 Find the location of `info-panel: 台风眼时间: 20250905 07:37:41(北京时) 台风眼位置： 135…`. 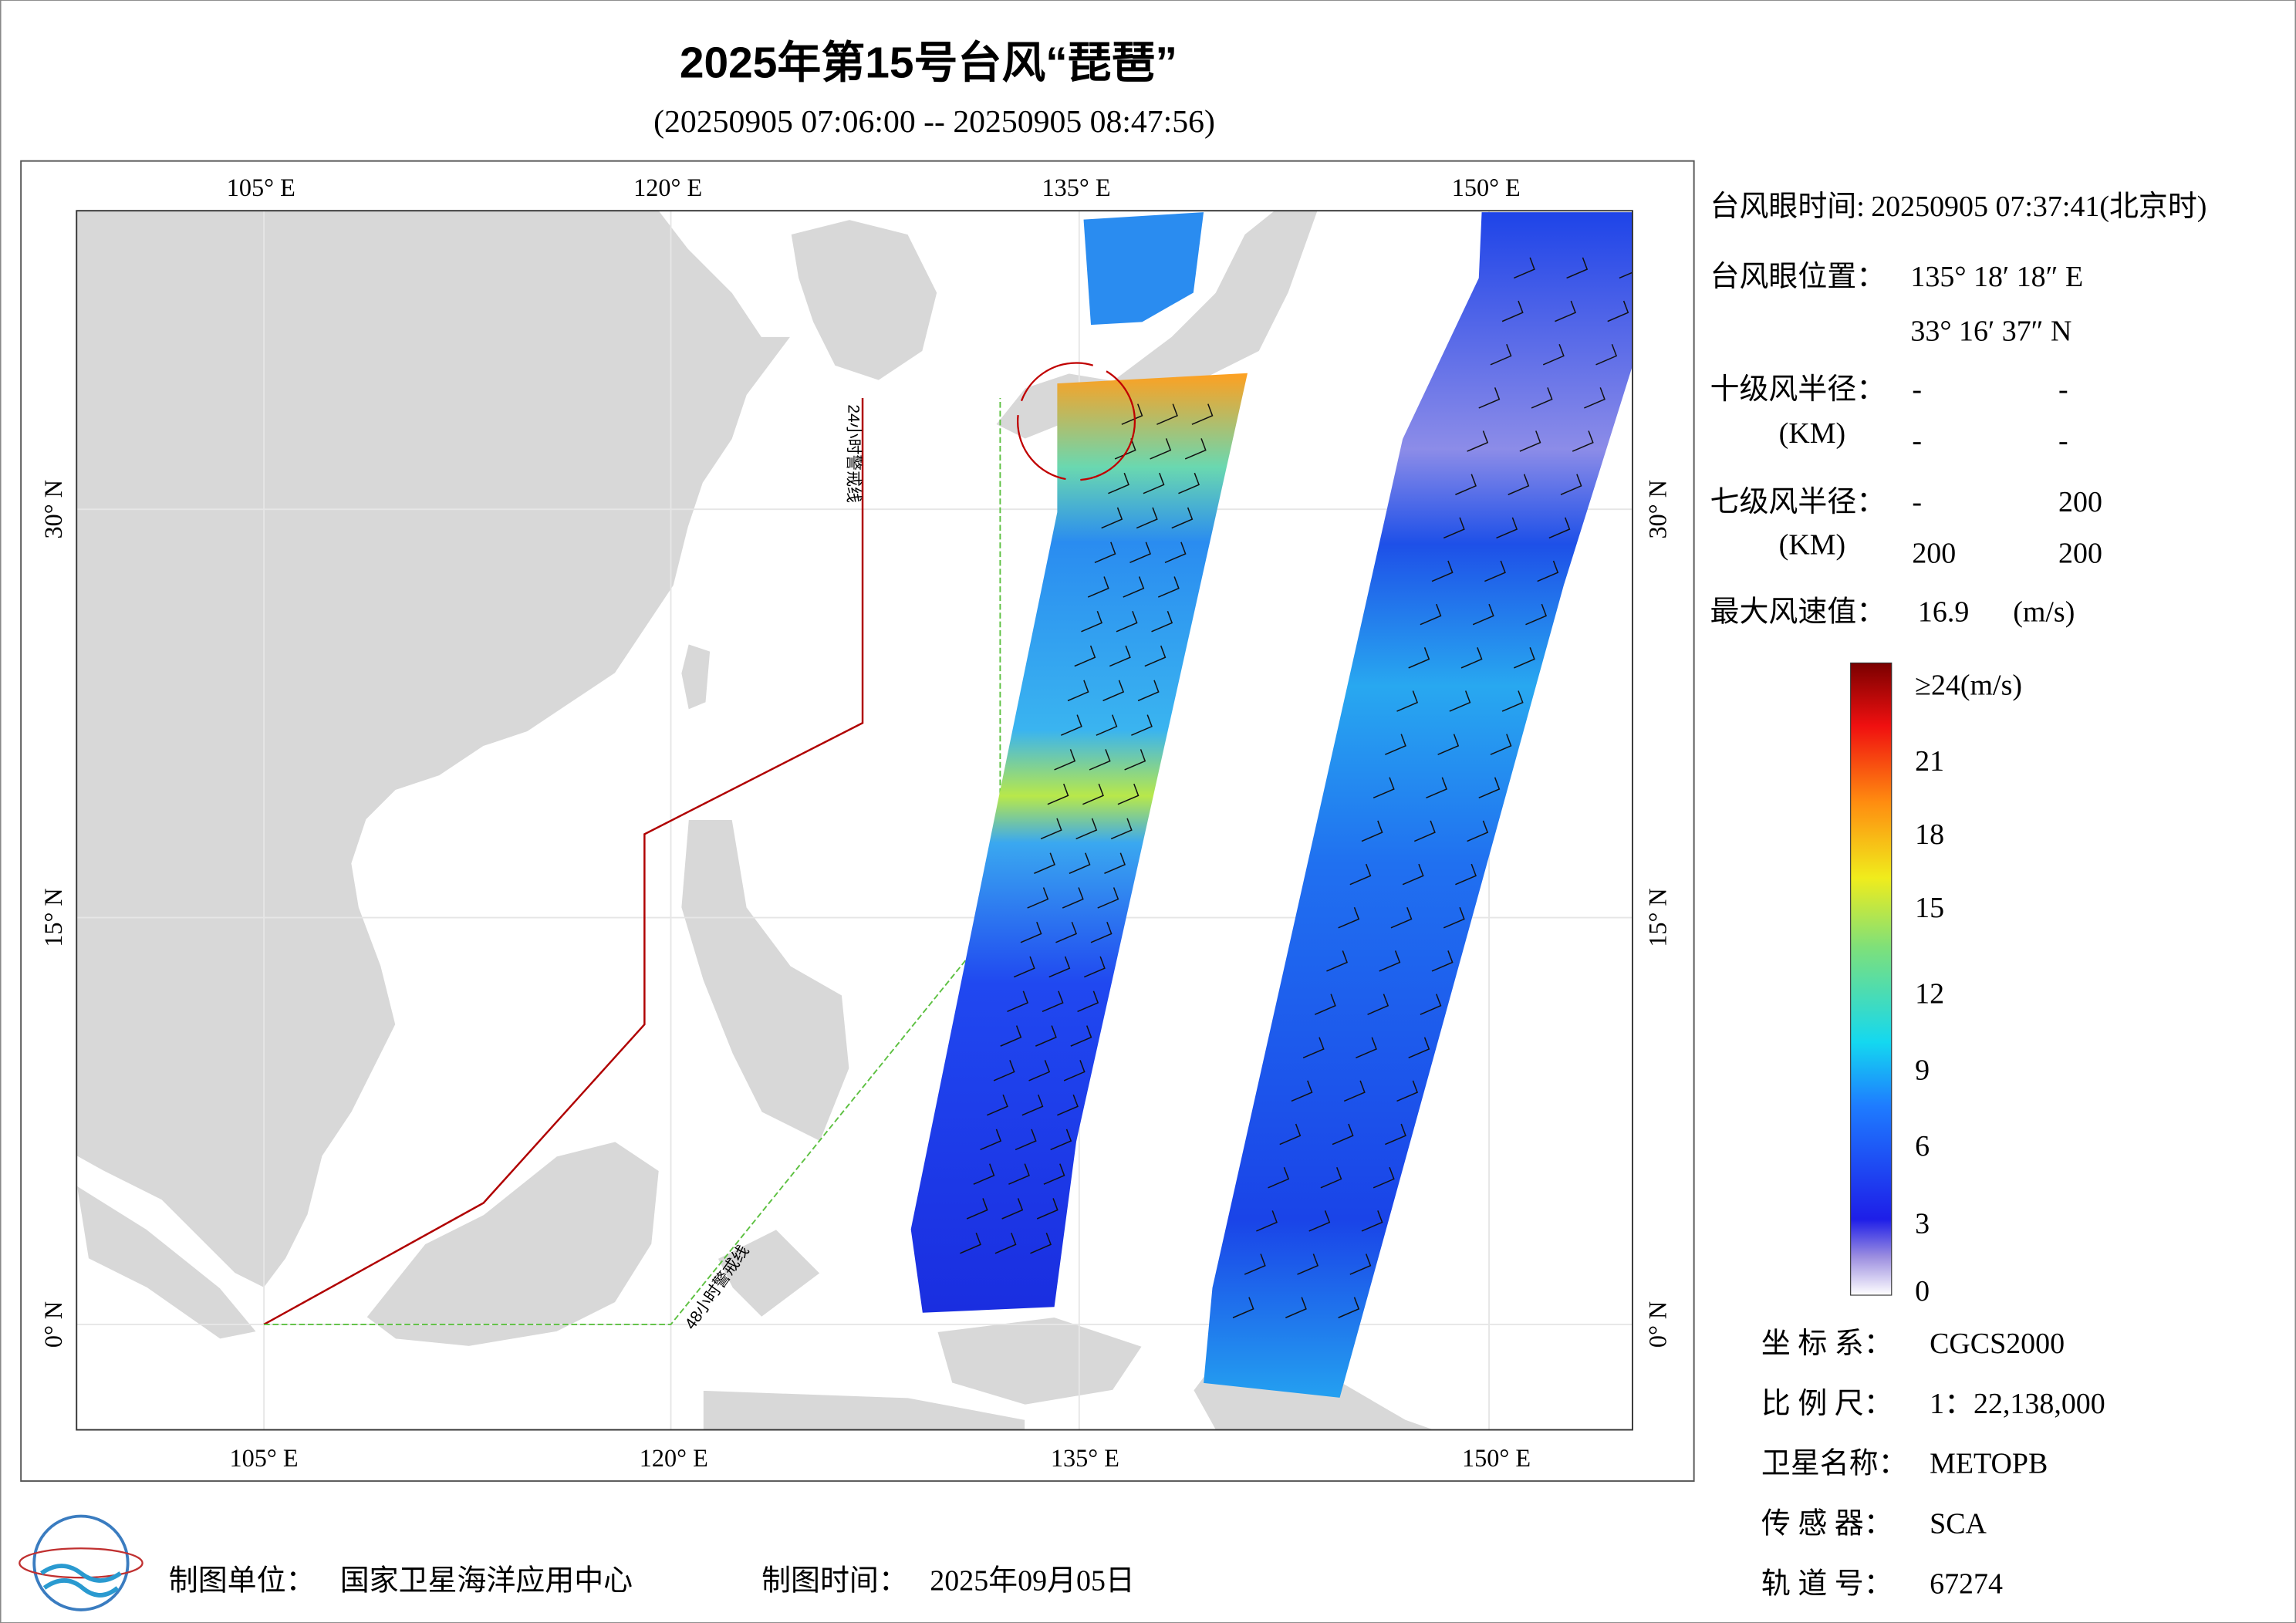

info-panel: 台风眼时间: 20250905 07:37:41(北京时) 台风眼位置： 135… is located at coordinates (1959, 410).